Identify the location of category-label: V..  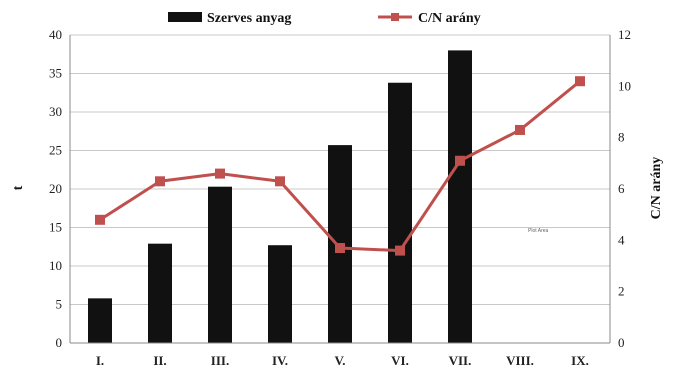
(340, 360).